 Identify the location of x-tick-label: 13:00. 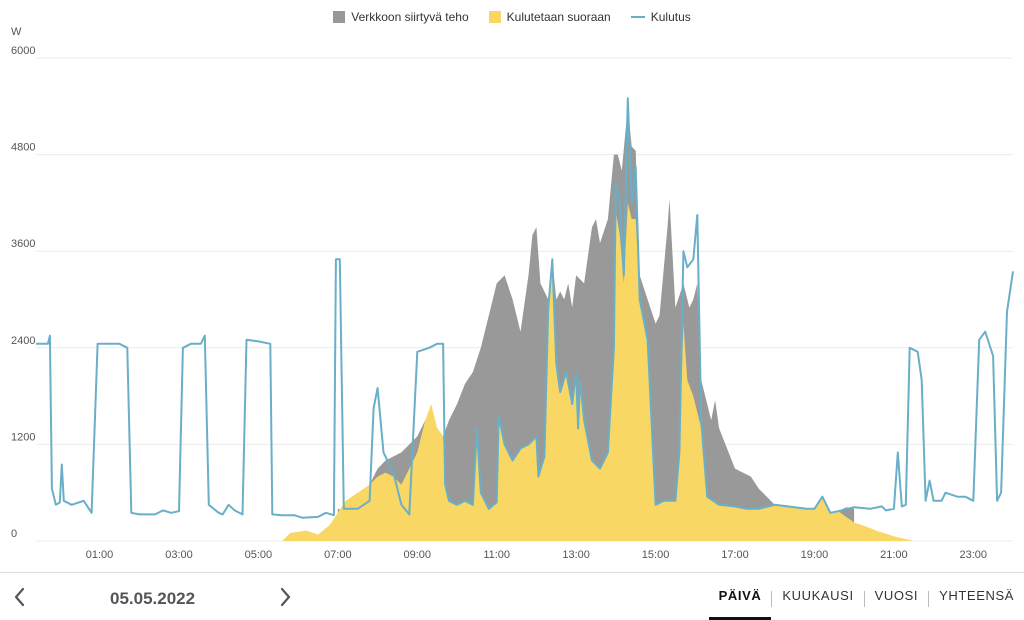
(576, 554).